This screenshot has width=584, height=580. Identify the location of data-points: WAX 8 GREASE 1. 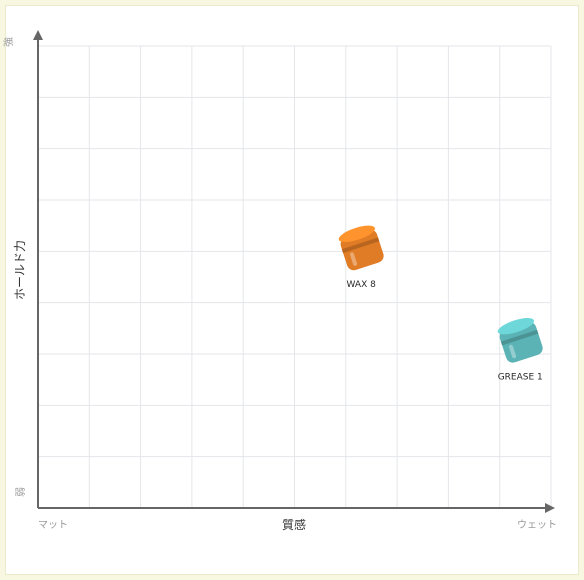
(441, 302).